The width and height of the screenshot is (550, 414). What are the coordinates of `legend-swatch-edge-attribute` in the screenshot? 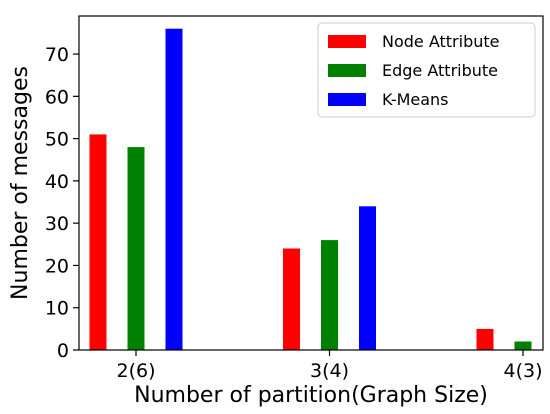 It's located at (347, 70).